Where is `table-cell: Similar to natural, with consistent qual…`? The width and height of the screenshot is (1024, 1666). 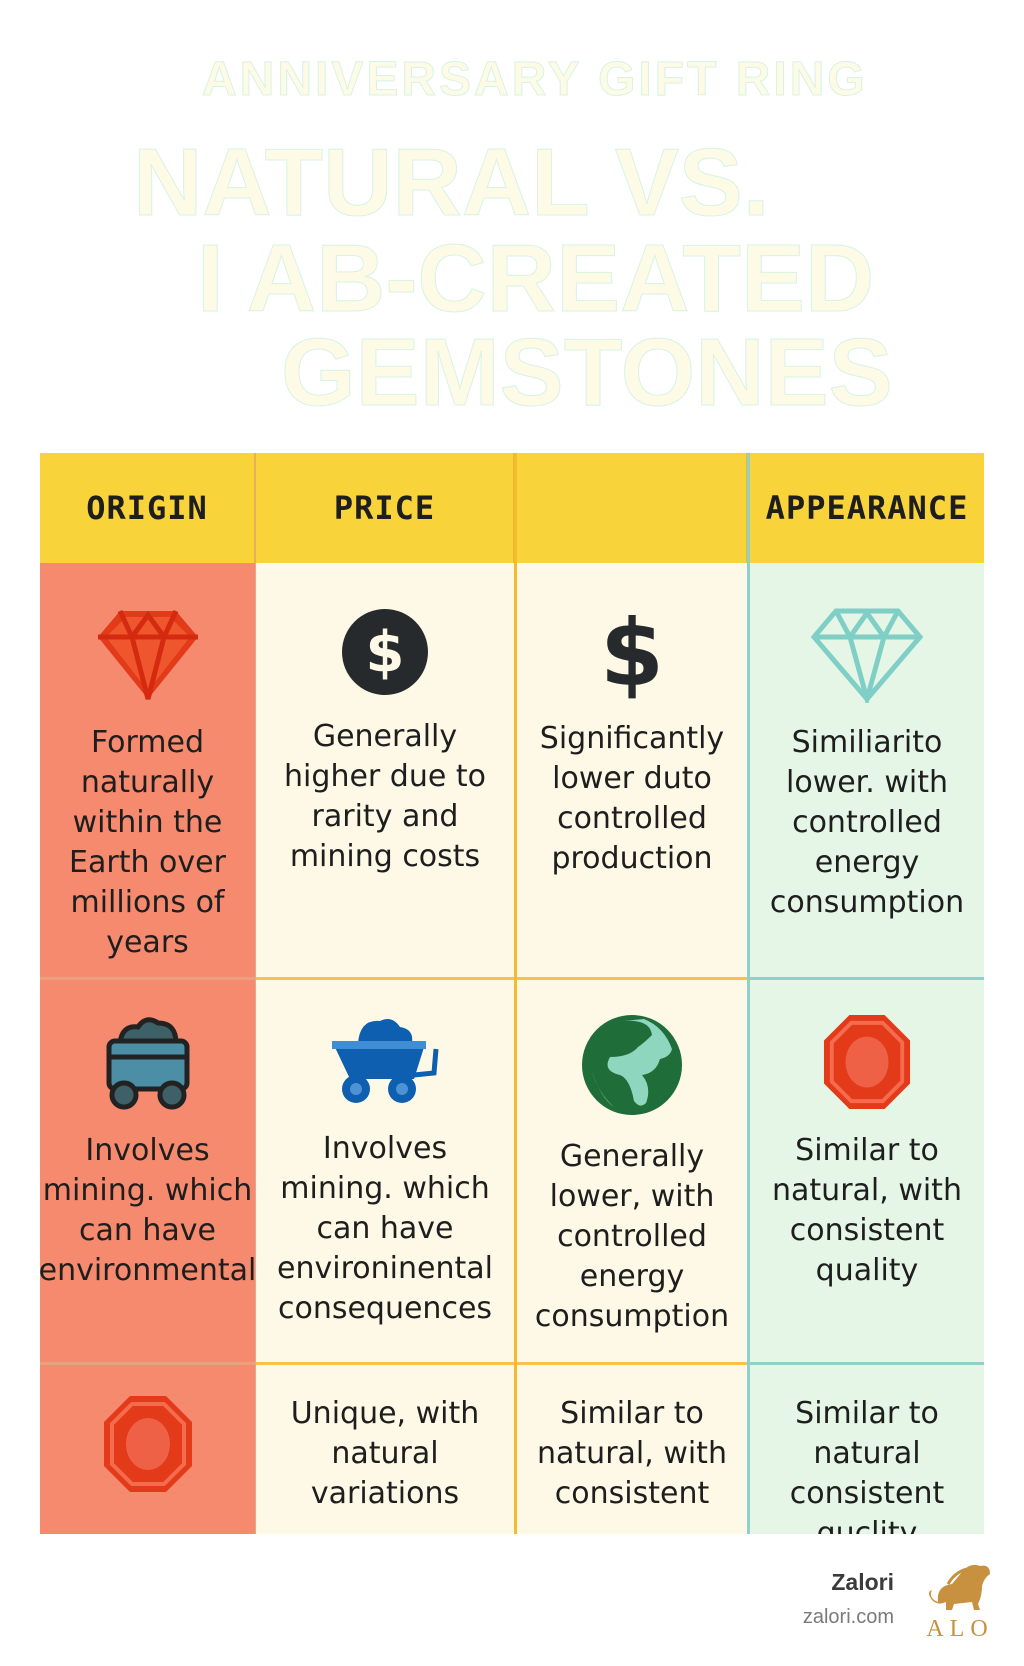 table-cell: Similar to natural, with consistent qual… is located at coordinates (867, 1171).